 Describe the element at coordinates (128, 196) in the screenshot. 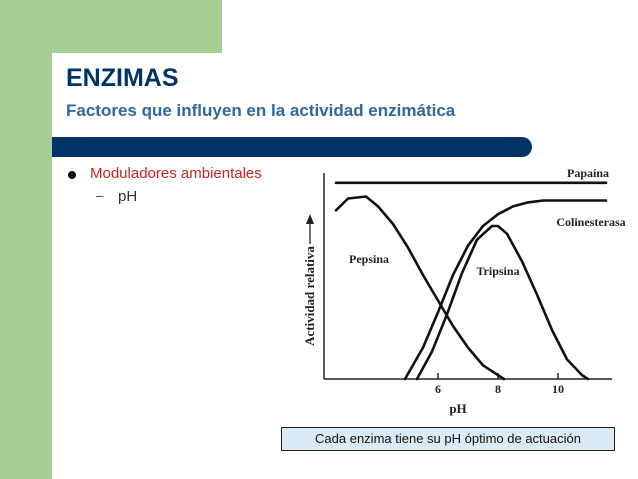

I see `sub-bullet-ph: pH` at that location.